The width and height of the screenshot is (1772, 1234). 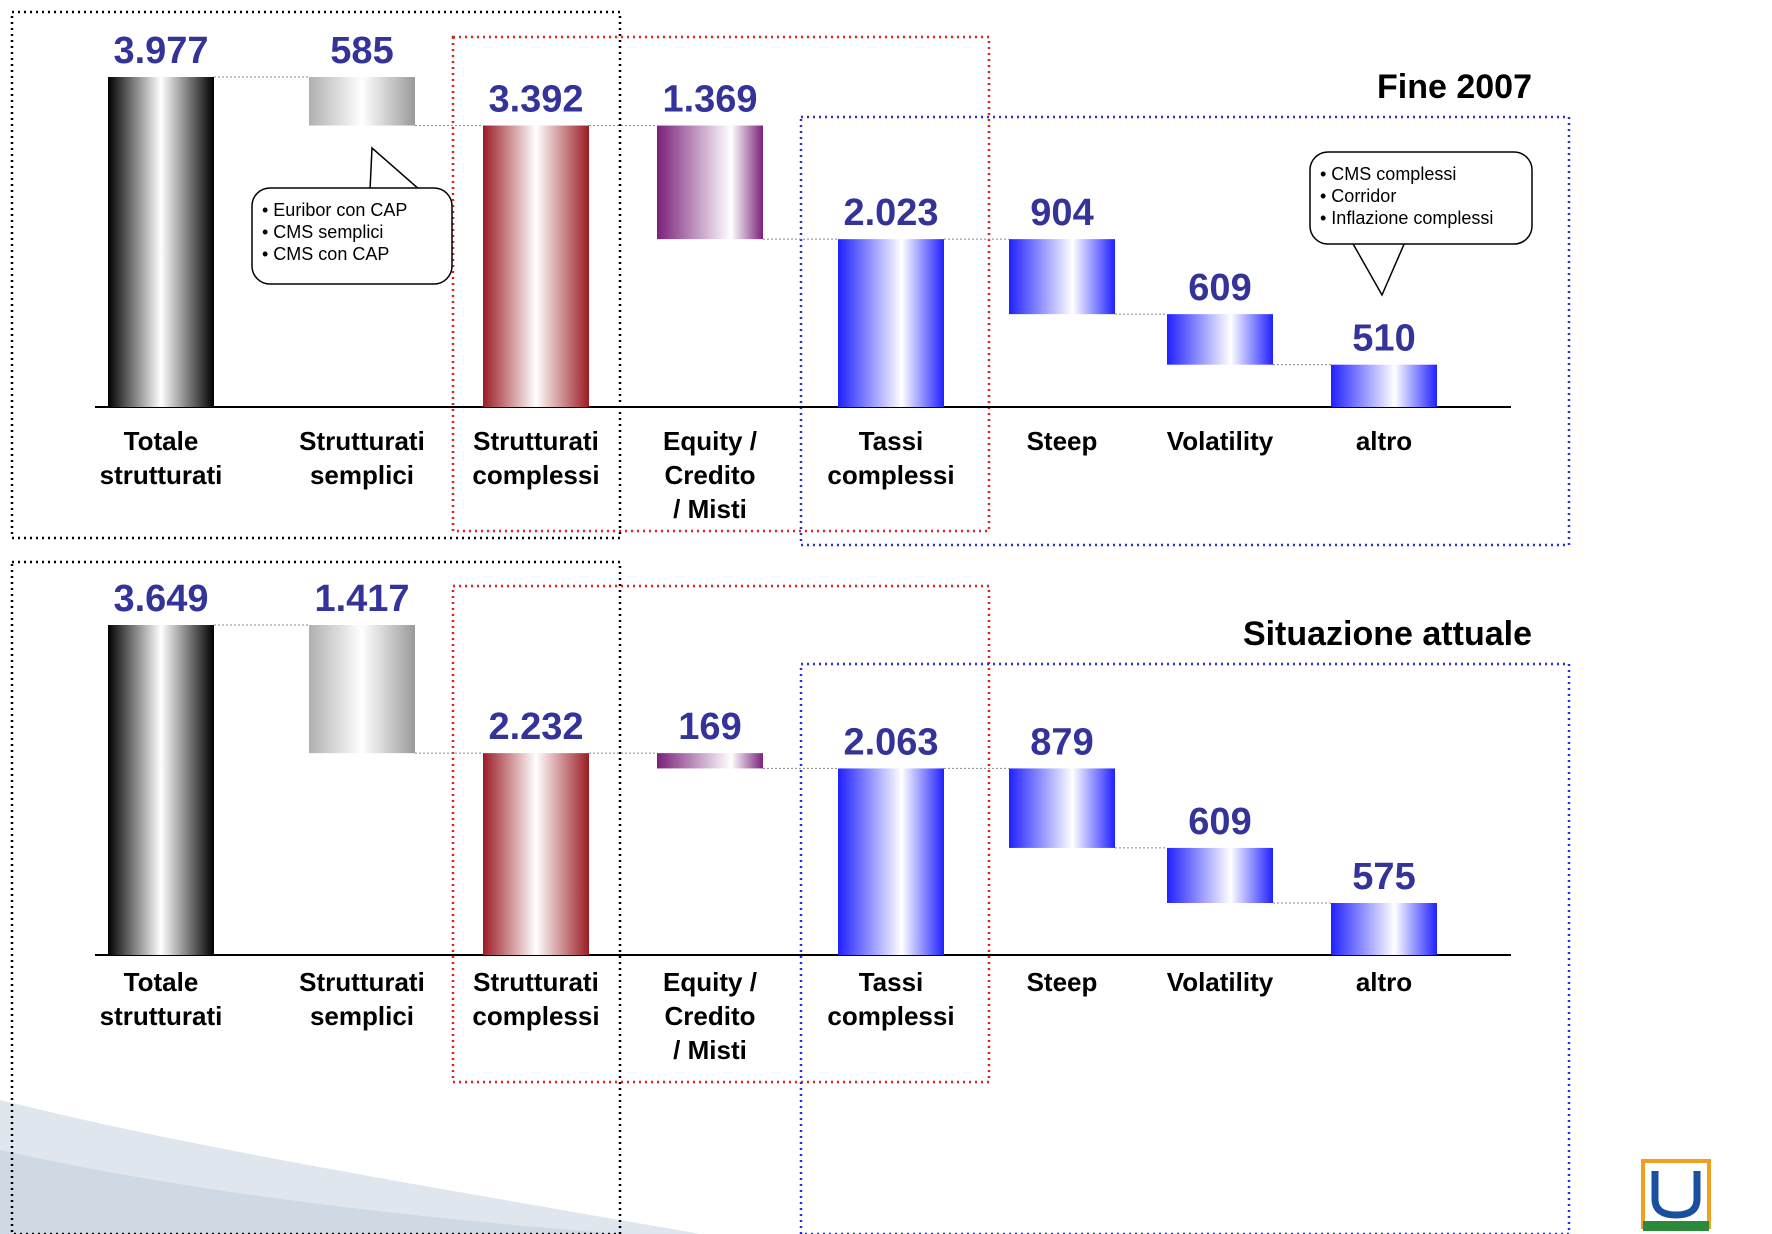 I want to click on value-label: 2.232, so click(x=535, y=727).